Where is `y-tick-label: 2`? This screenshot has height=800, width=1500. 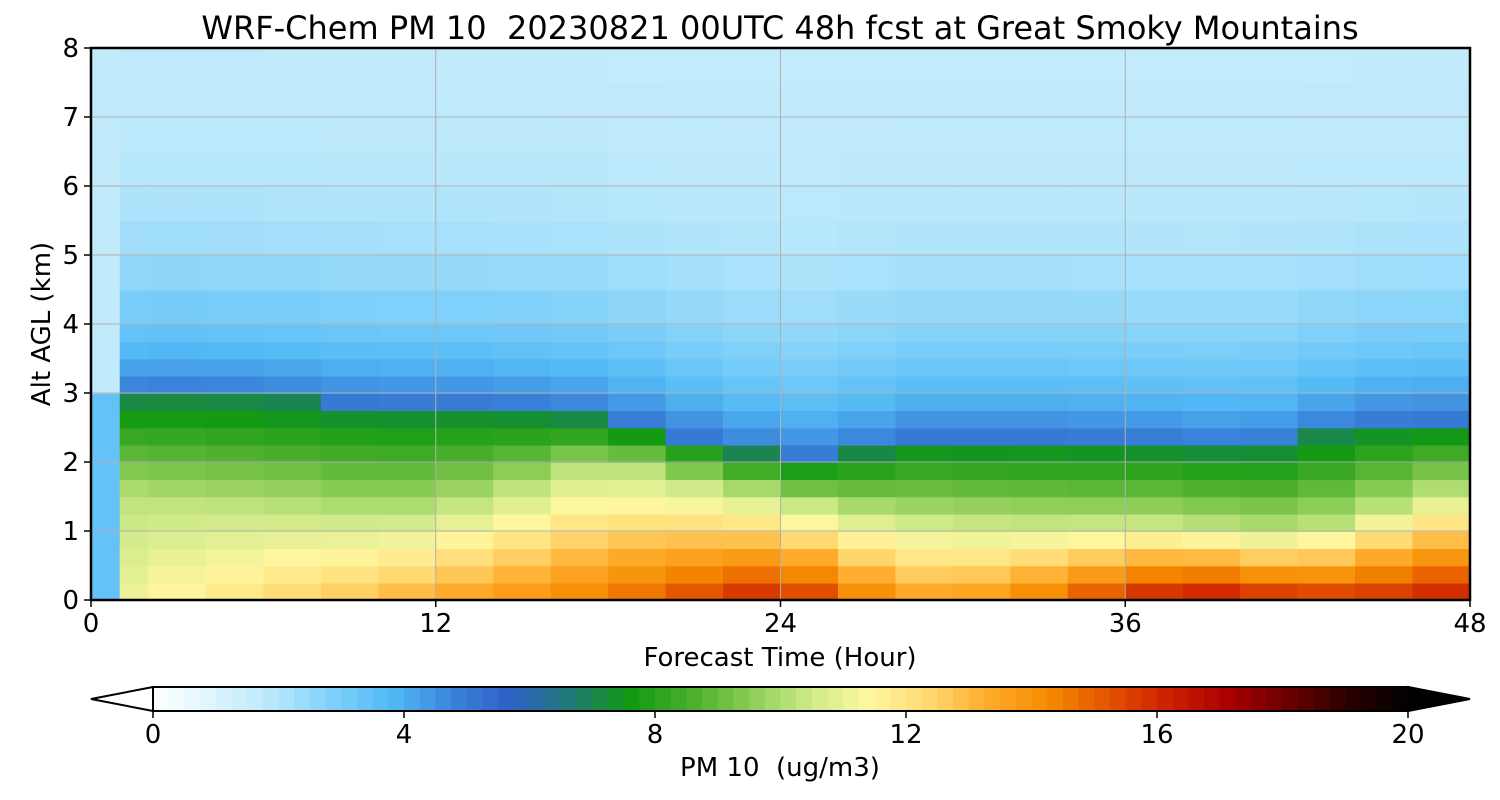 y-tick-label: 2 is located at coordinates (70, 463).